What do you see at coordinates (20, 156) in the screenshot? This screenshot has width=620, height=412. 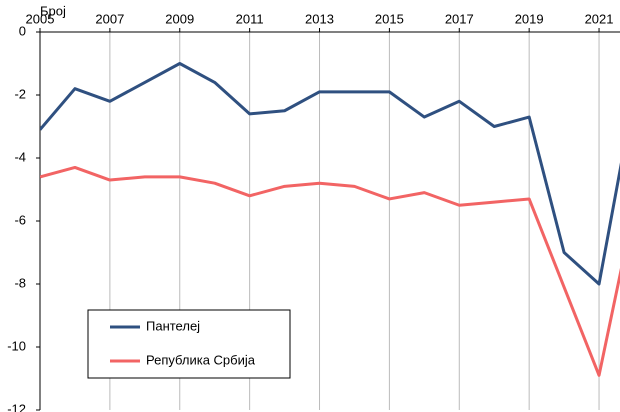 I see `y-tick-label: -4` at bounding box center [20, 156].